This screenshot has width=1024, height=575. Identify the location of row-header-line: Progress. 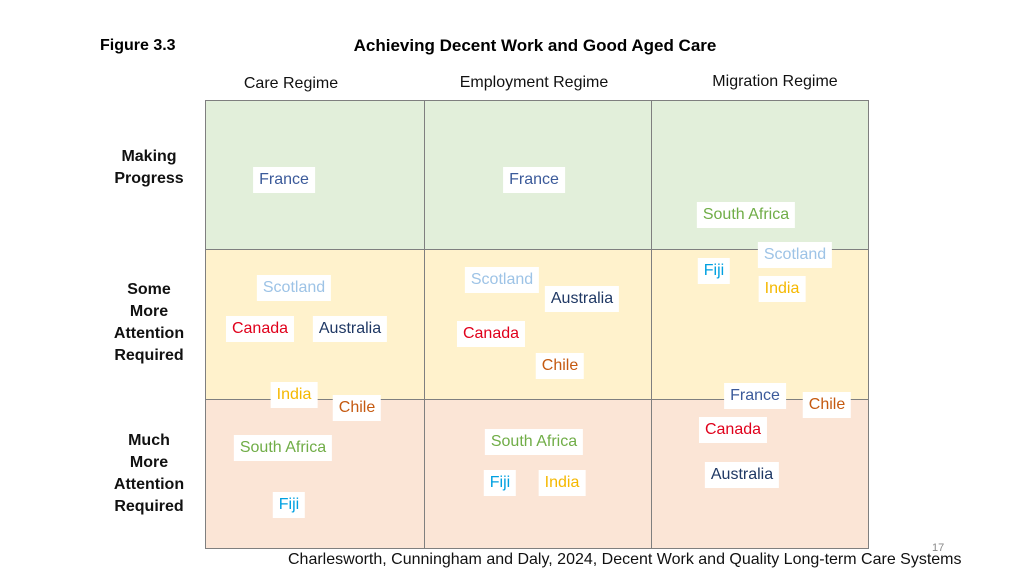
(149, 178).